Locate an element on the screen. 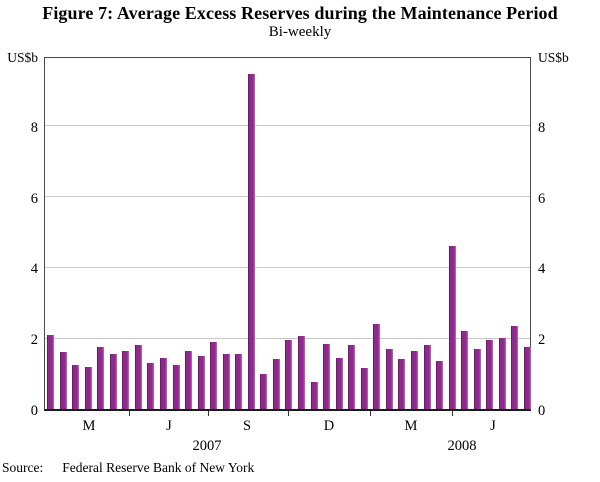  source-line: Source: Federal Reserve Bank of New York is located at coordinates (128, 468).